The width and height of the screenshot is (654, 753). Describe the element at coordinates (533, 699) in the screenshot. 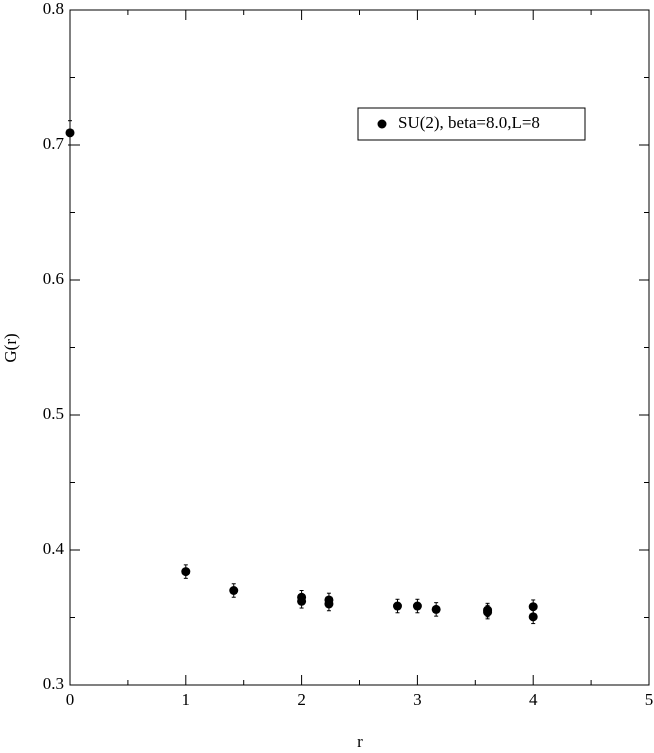

I see `x-tick-label: 4` at that location.